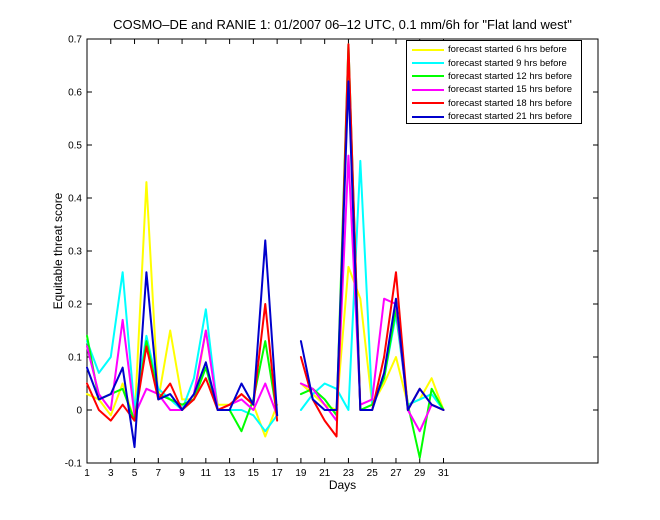 The image size is (660, 520). Describe the element at coordinates (396, 473) in the screenshot. I see `x-tick-label: 27` at that location.